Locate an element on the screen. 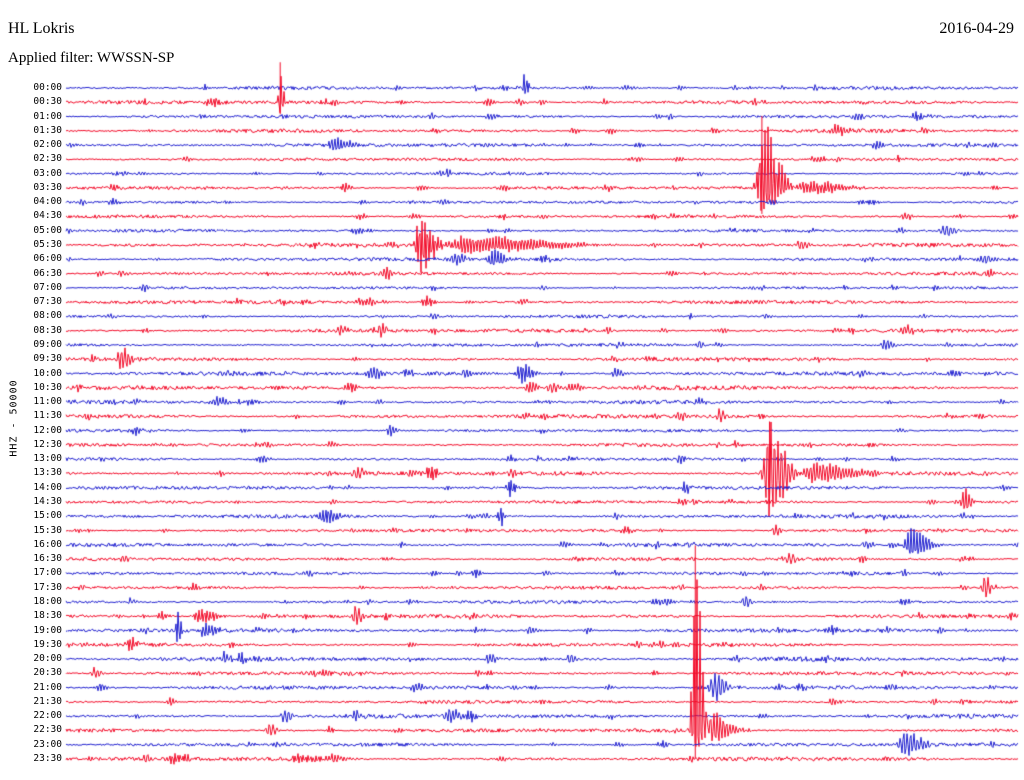 The width and height of the screenshot is (1024, 780). time-label: 00:30 is located at coordinates (47, 102).